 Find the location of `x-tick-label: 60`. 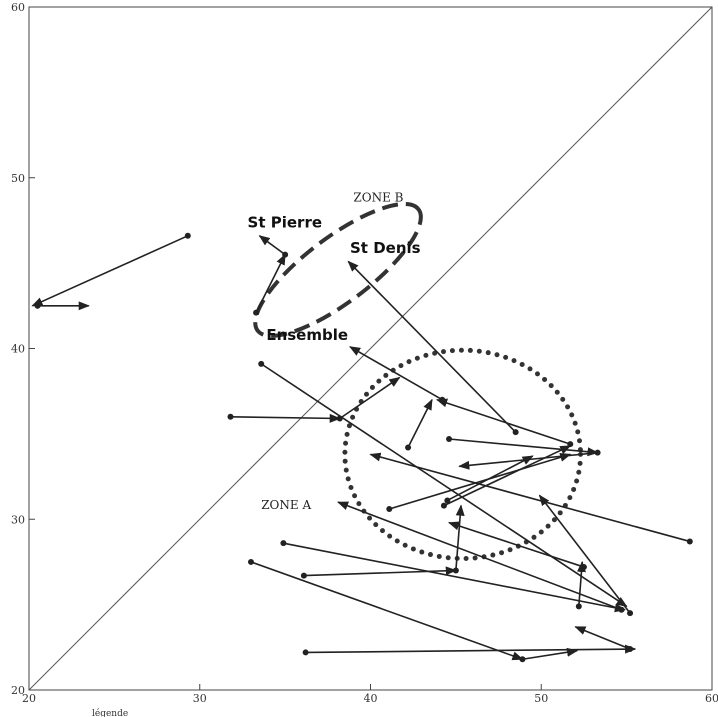

x-tick-label: 60 is located at coordinates (711, 698).